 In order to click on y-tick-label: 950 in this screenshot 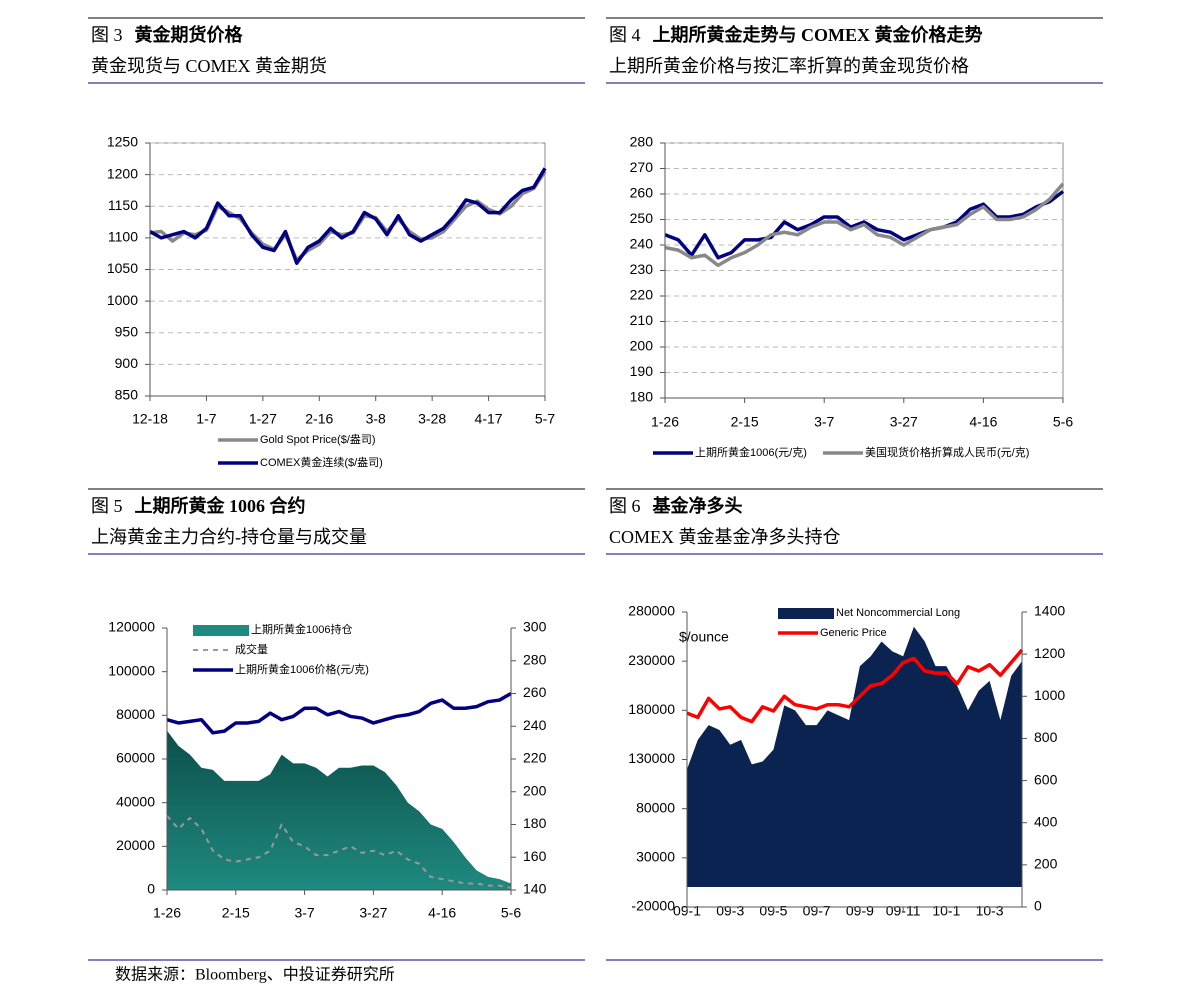, I will do `click(127, 331)`.